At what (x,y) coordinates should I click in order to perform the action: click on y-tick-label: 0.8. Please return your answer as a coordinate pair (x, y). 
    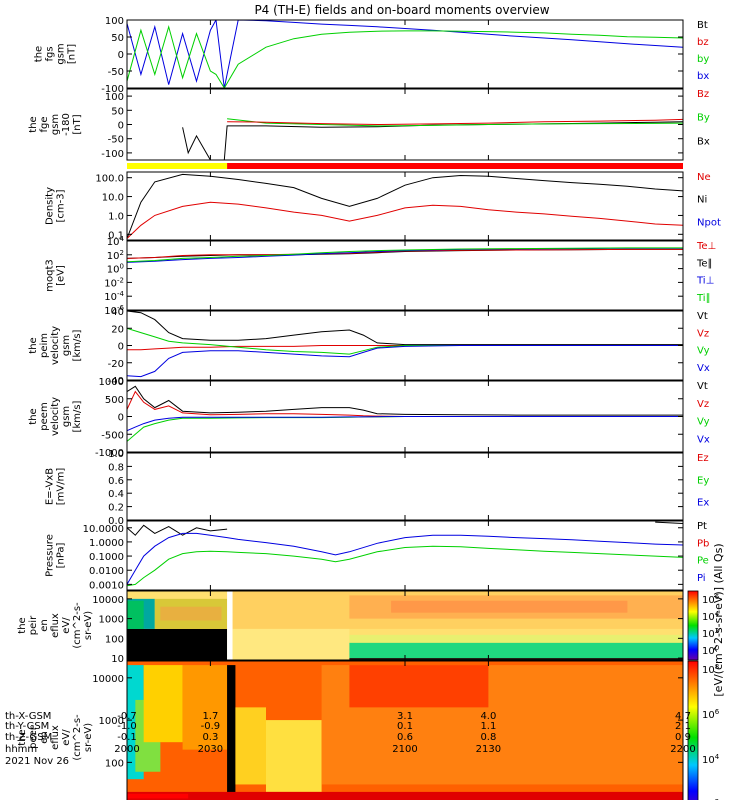
    Looking at the image, I should click on (116, 467).